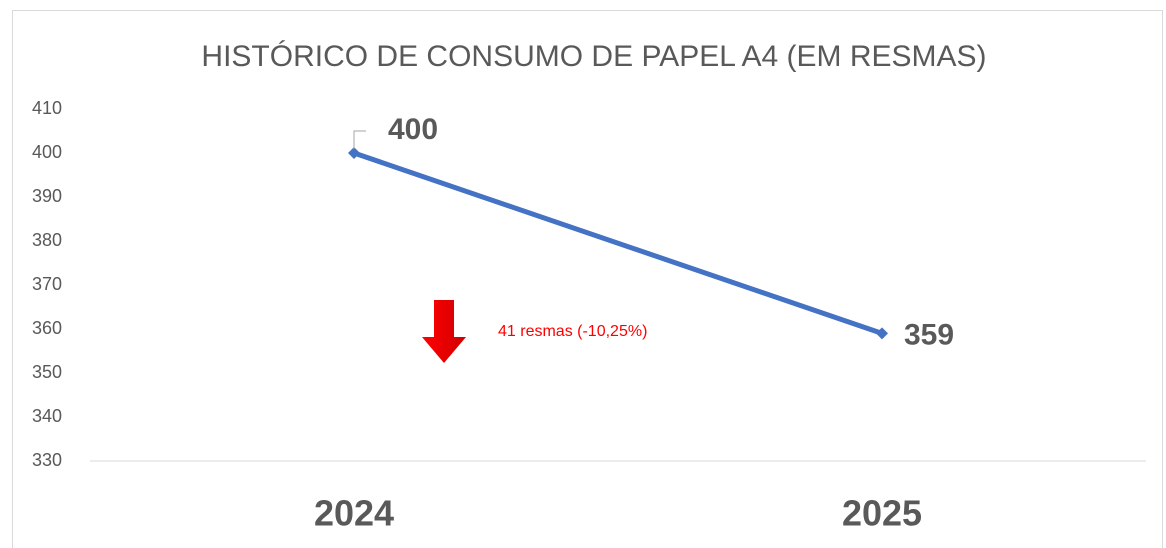 The image size is (1166, 548). What do you see at coordinates (882, 513) in the screenshot?
I see `x-tick-label: 2025` at bounding box center [882, 513].